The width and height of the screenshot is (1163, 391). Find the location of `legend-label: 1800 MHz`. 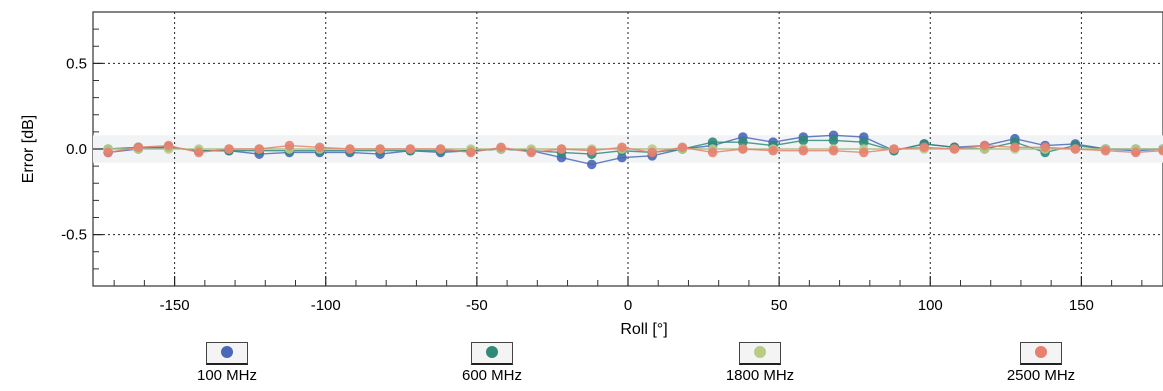

legend-label: 1800 MHz is located at coordinates (760, 375).